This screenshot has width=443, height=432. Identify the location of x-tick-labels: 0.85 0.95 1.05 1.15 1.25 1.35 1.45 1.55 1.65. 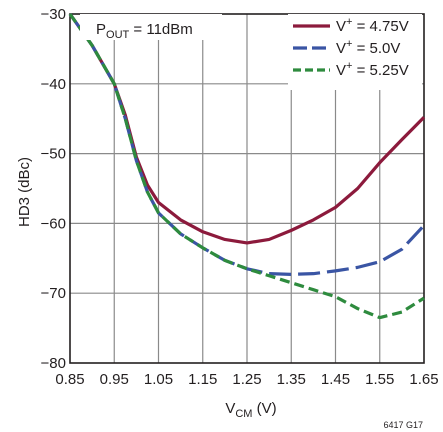
(246, 379).